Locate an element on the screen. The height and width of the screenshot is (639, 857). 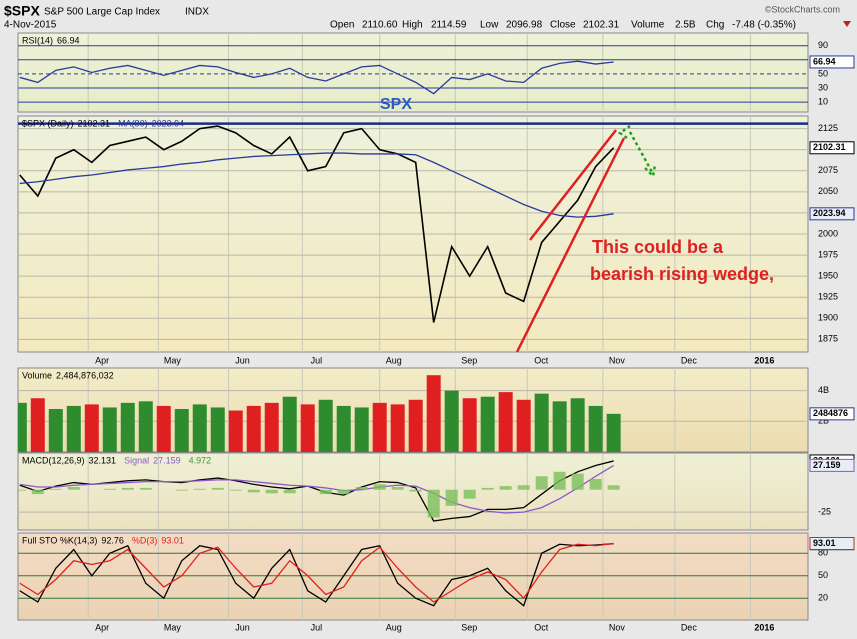
x-tick-label: Sep is located at coordinates (469, 360).